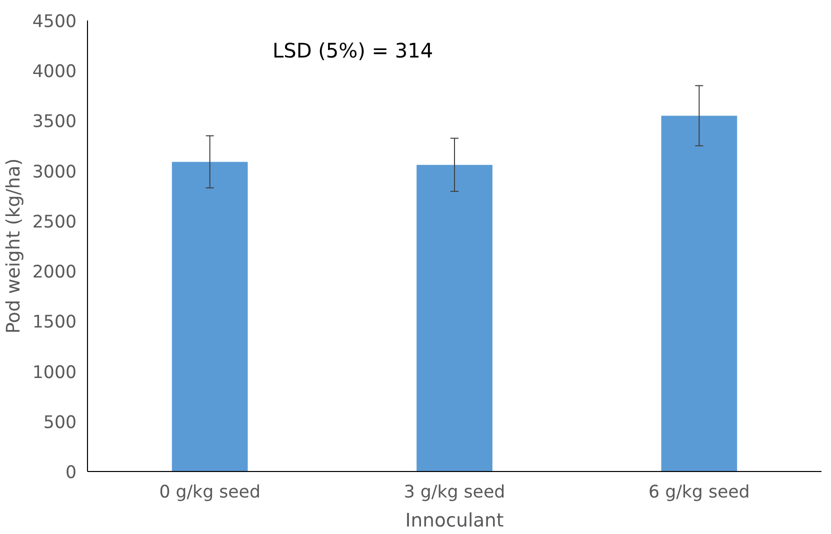  I want to click on x-tick-label: 3 g/kg seed, so click(455, 492).